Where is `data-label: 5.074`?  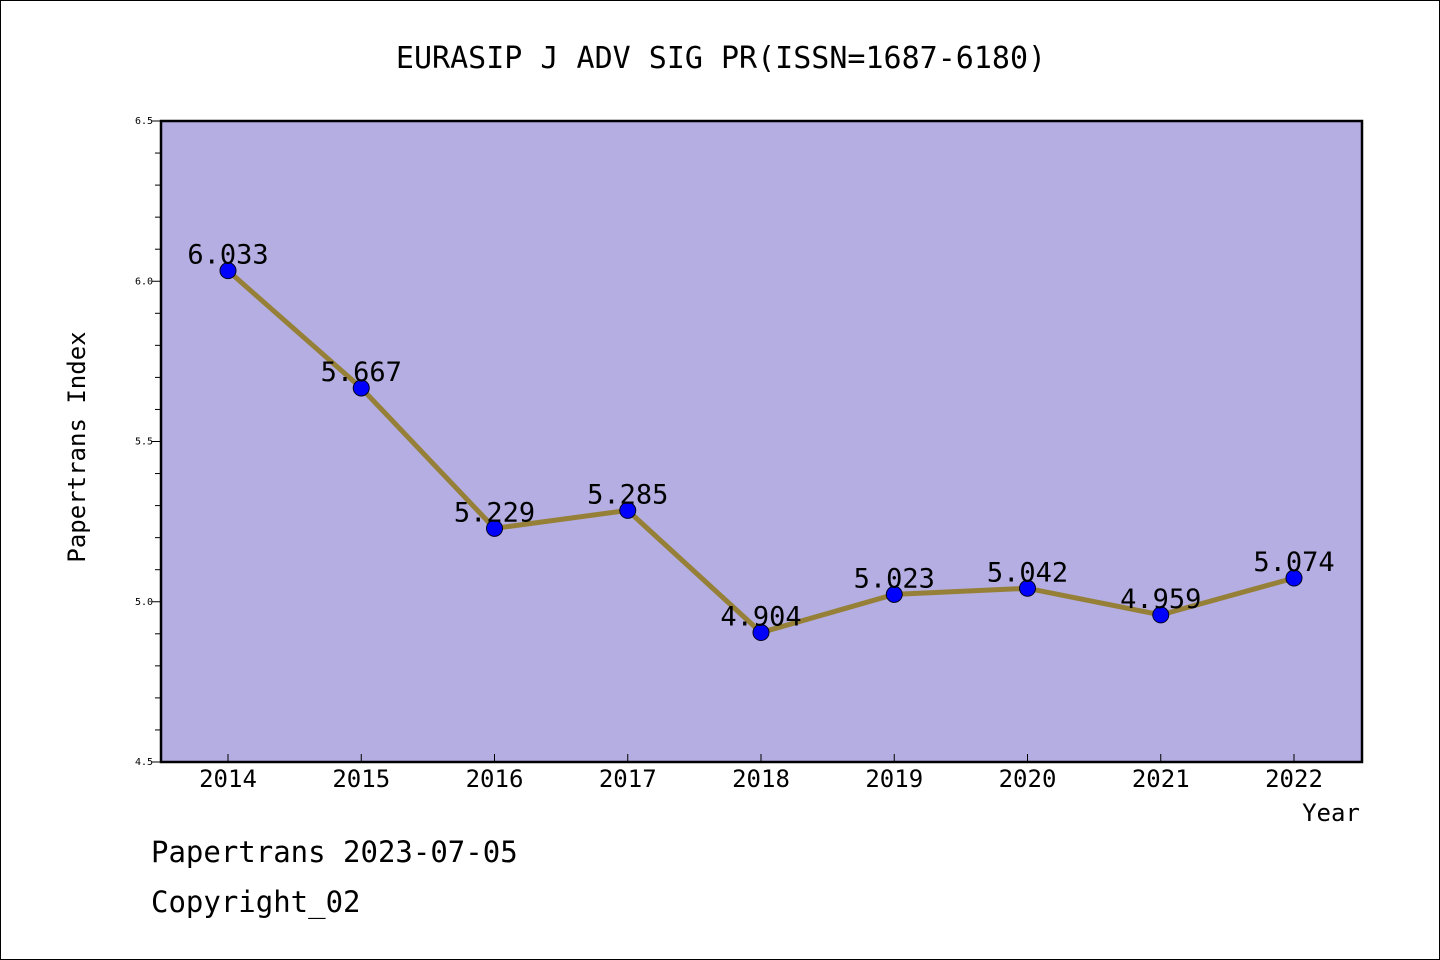
data-label: 5.074 is located at coordinates (1293, 562).